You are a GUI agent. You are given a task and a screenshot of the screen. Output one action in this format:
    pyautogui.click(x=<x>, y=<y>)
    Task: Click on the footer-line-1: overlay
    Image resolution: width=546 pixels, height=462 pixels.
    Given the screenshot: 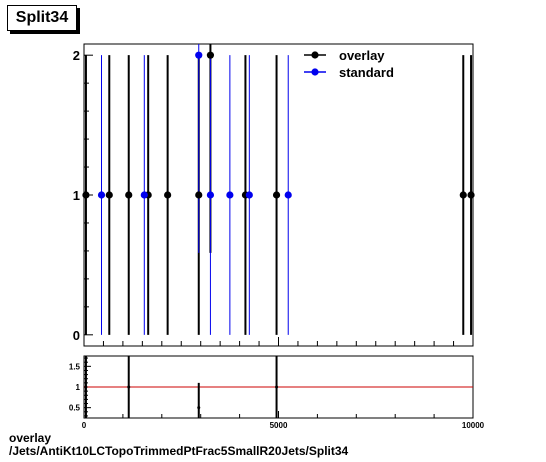 What is the action you would take?
    pyautogui.click(x=30, y=438)
    